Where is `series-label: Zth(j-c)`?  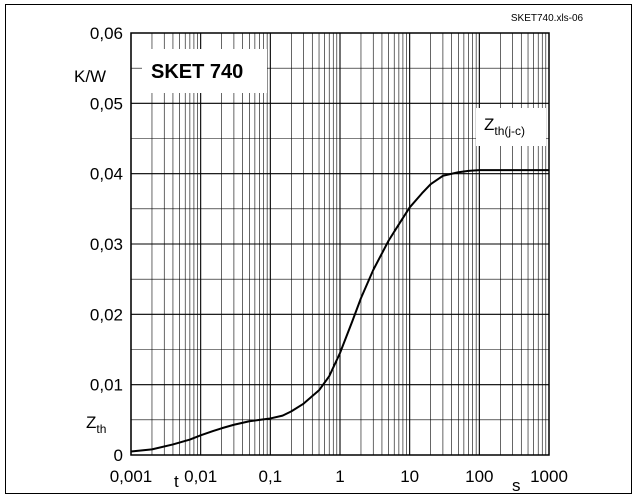 series-label: Zth(j-c) is located at coordinates (504, 126).